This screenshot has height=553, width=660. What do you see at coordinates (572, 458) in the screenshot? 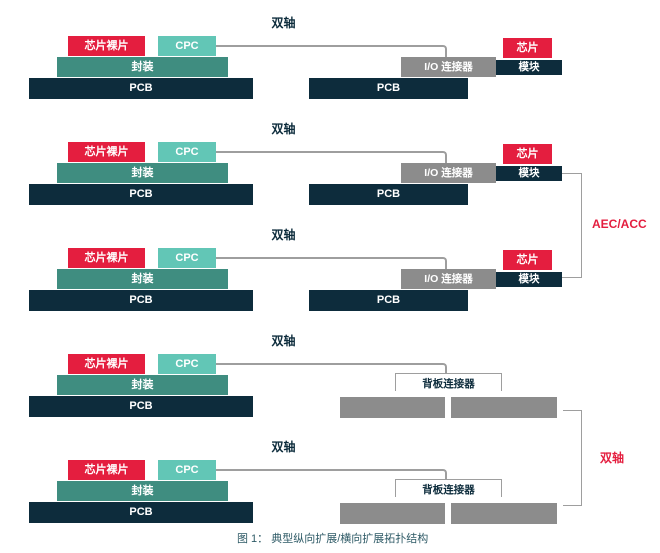
I see `biaxial-bracket` at bounding box center [572, 458].